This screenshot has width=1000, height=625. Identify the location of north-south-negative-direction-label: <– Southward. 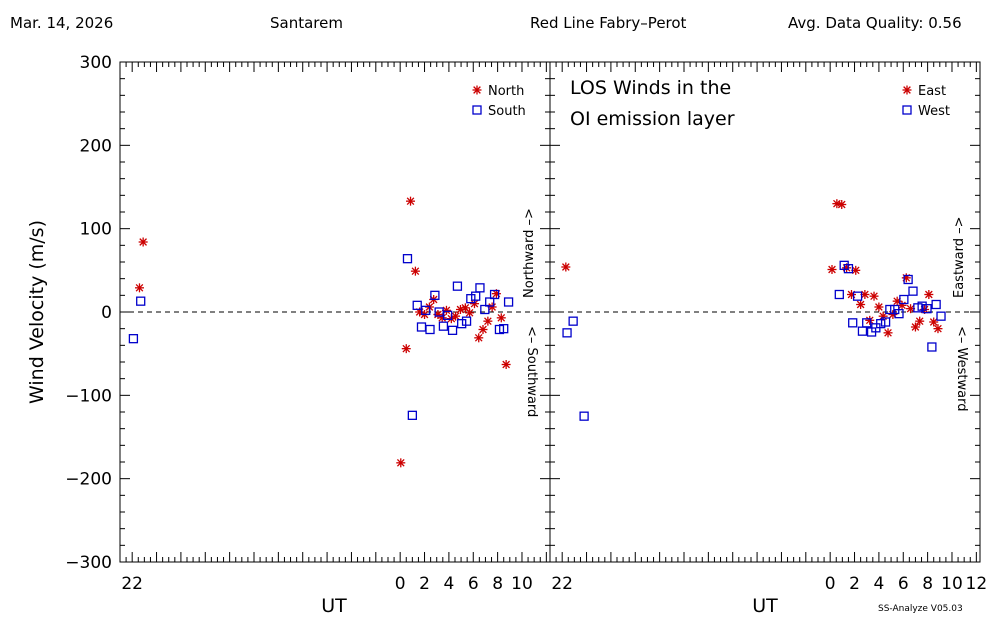
(531, 371).